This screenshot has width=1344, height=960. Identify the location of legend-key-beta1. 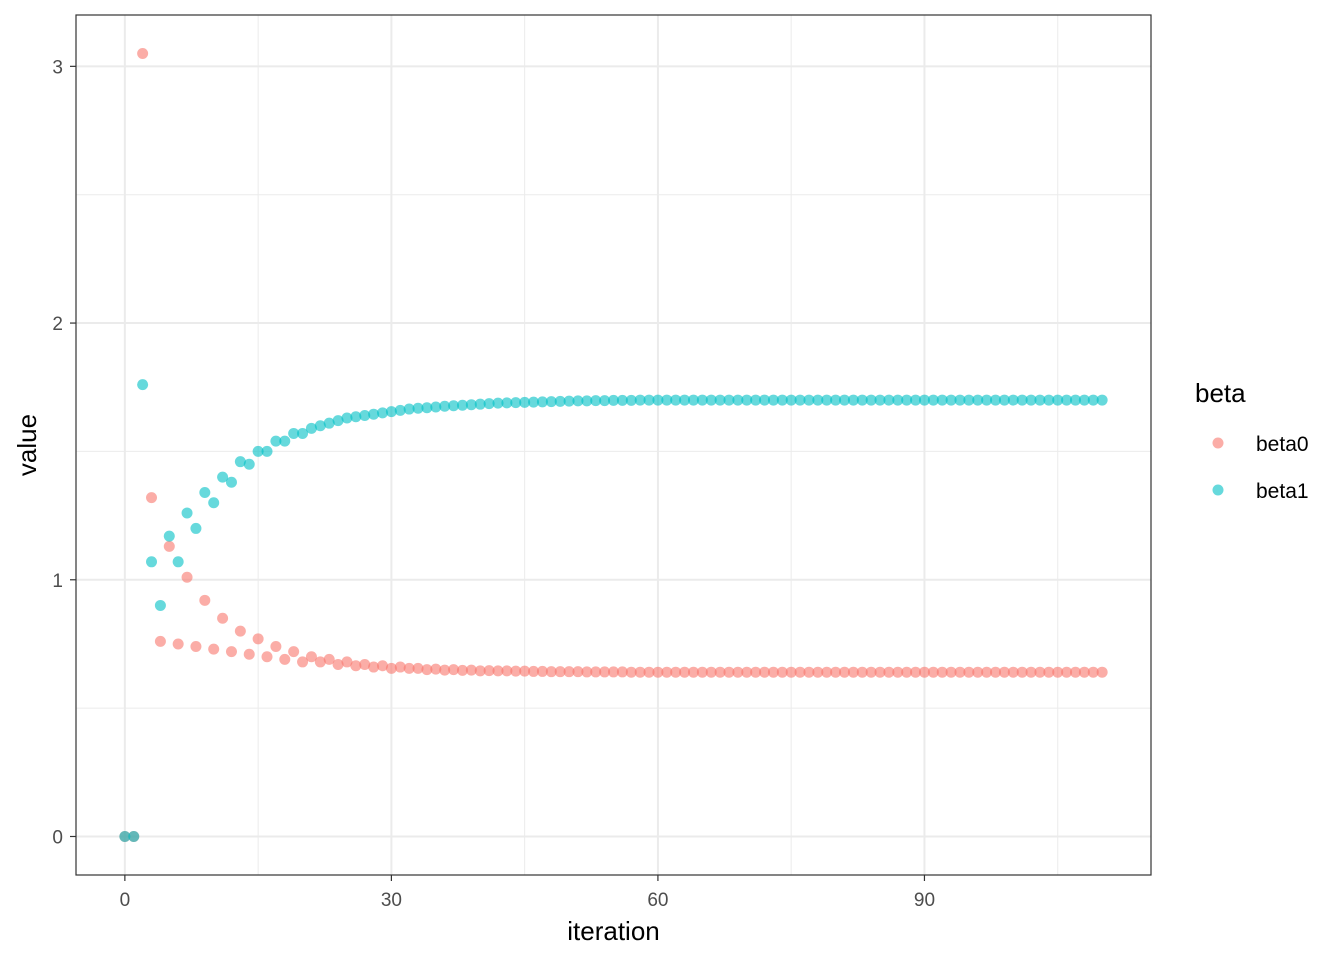
(1218, 490).